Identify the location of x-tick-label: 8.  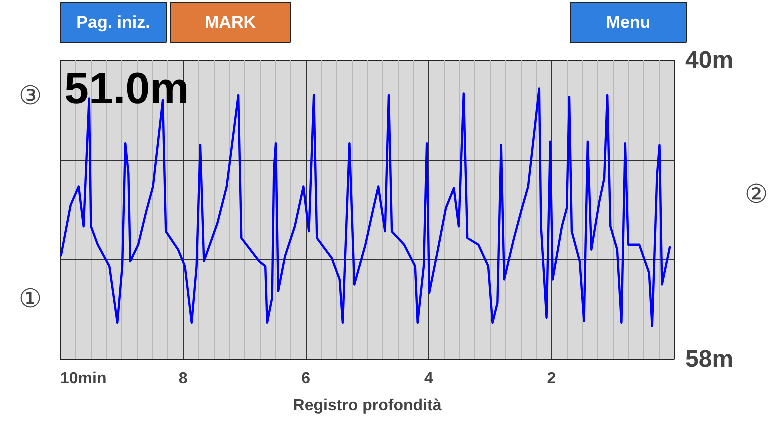
(183, 379).